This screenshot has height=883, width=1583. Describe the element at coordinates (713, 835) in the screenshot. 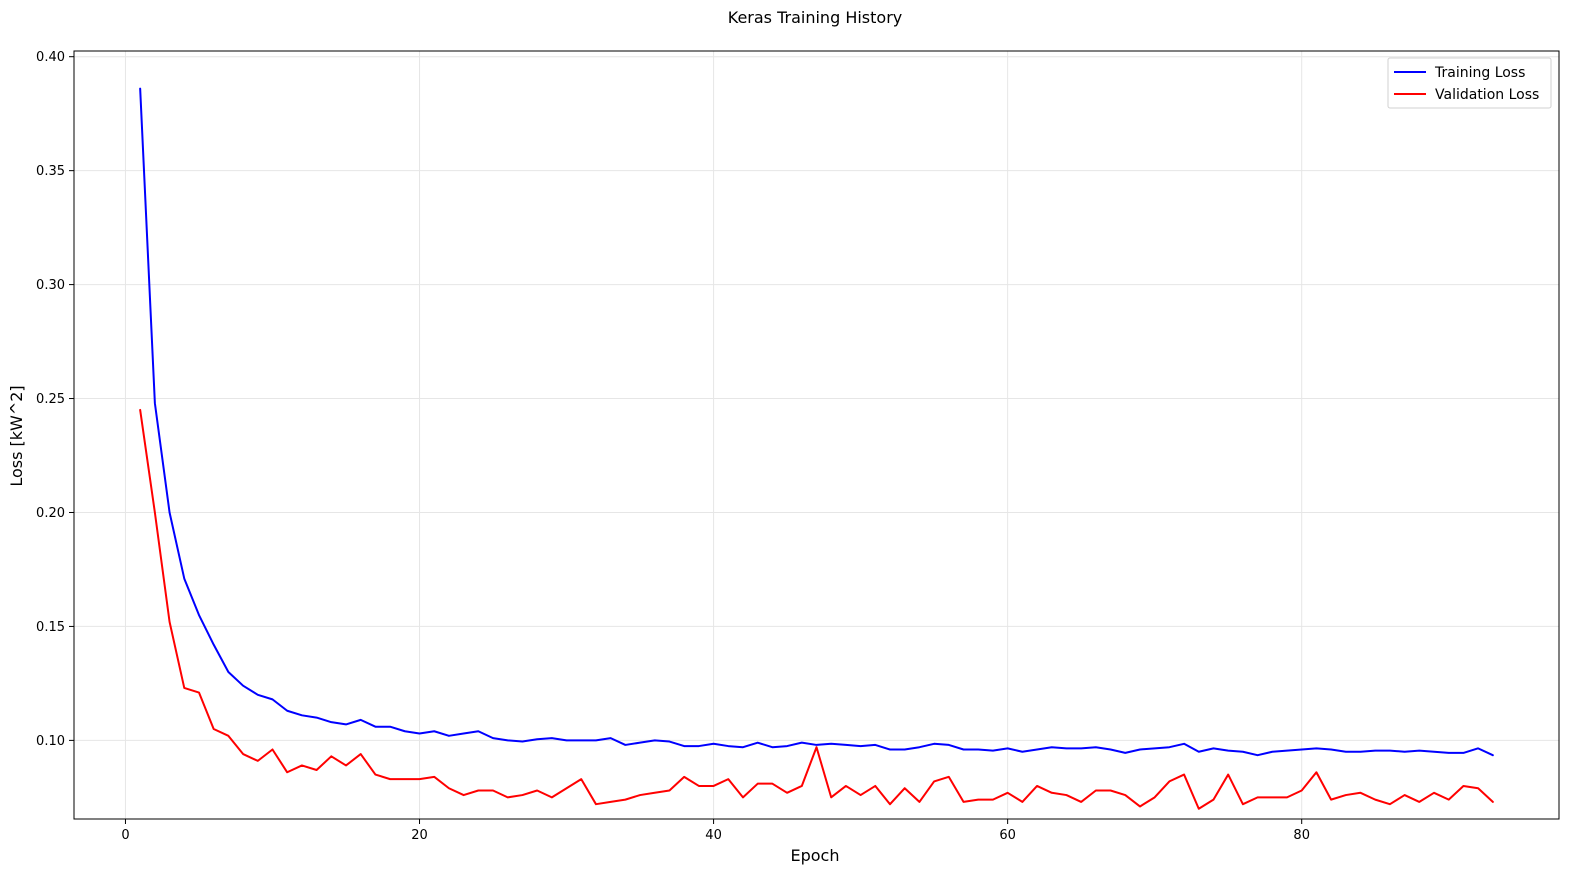

I see `x-tick-label: 40` at that location.